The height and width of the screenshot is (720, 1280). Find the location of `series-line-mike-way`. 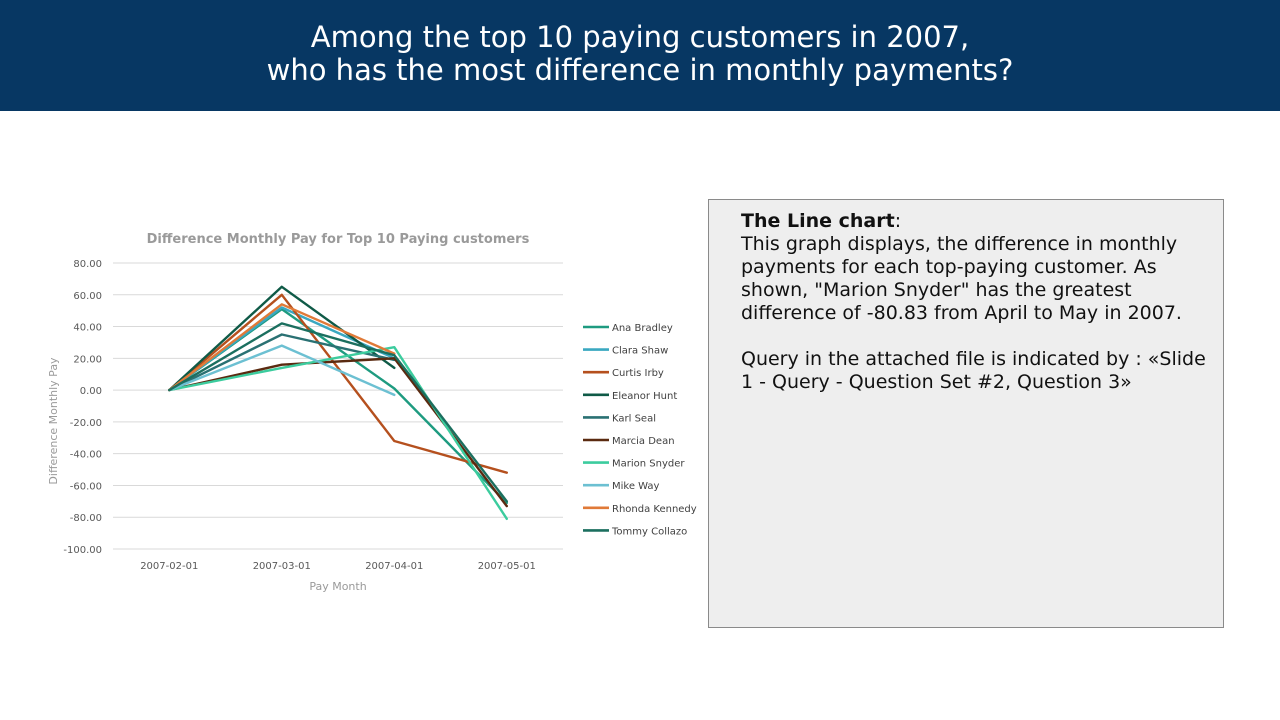

series-line-mike-way is located at coordinates (282, 370).